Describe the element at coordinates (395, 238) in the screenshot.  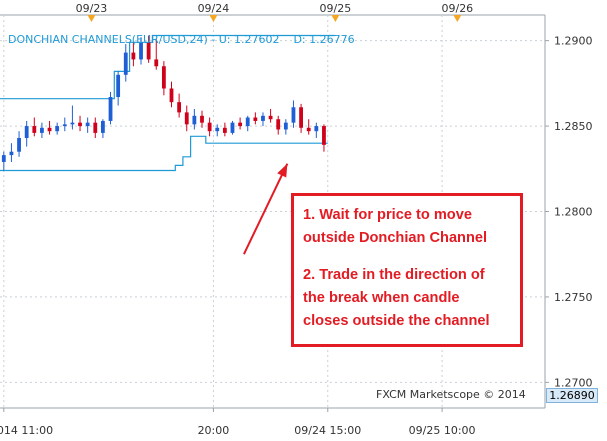
I see `callout-line: outside Donchian Channel` at that location.